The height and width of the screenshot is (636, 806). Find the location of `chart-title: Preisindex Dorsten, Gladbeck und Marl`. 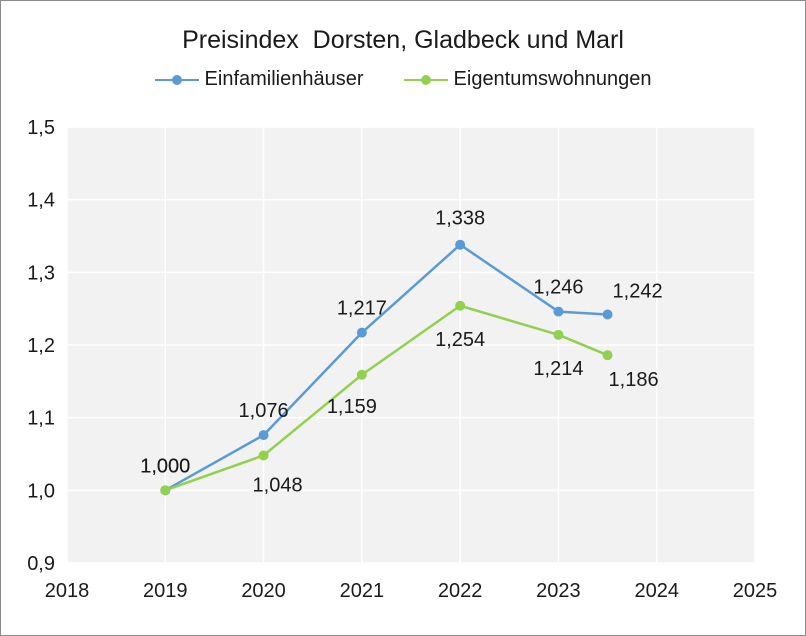

chart-title: Preisindex Dorsten, Gladbeck und Marl is located at coordinates (403, 40).